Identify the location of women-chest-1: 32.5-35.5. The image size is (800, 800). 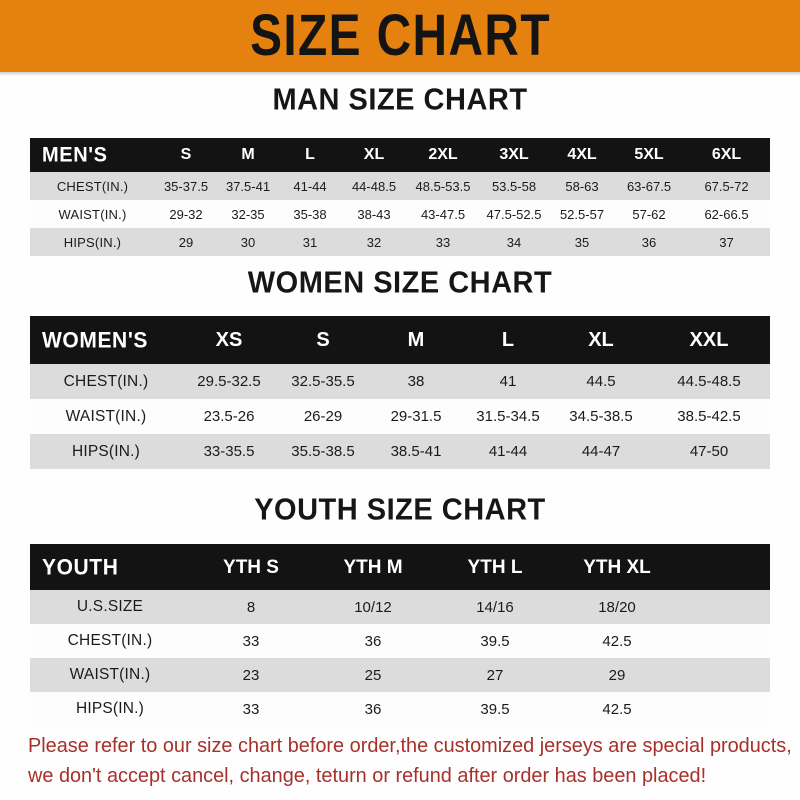
(323, 381).